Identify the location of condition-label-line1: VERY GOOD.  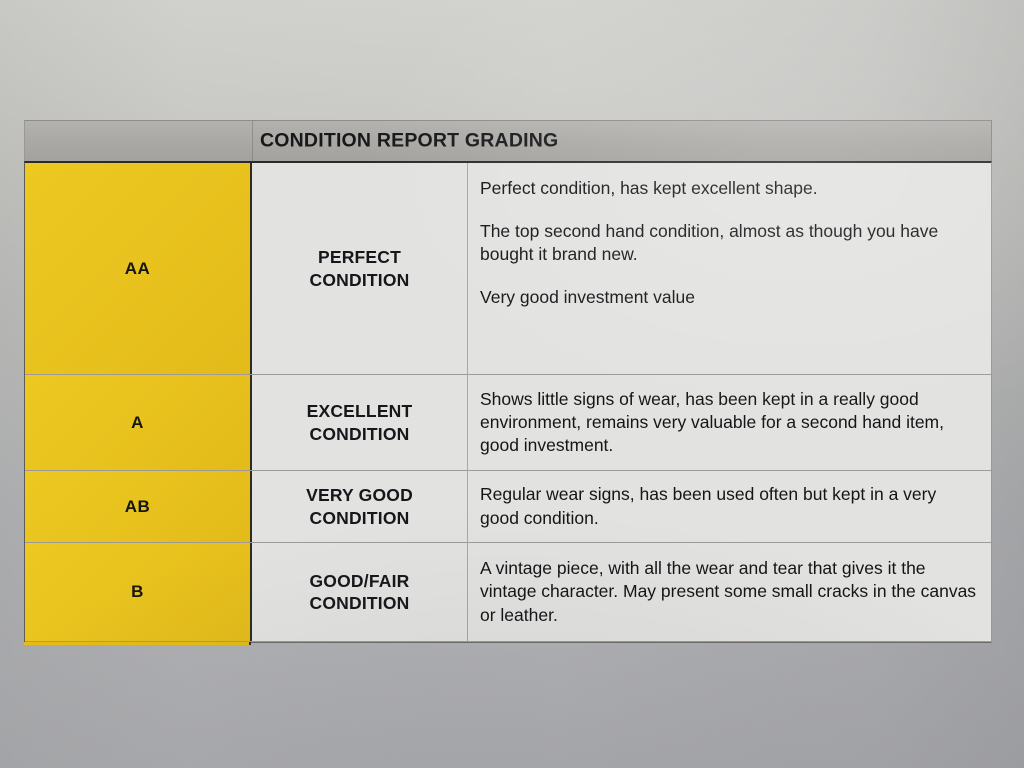
(359, 495).